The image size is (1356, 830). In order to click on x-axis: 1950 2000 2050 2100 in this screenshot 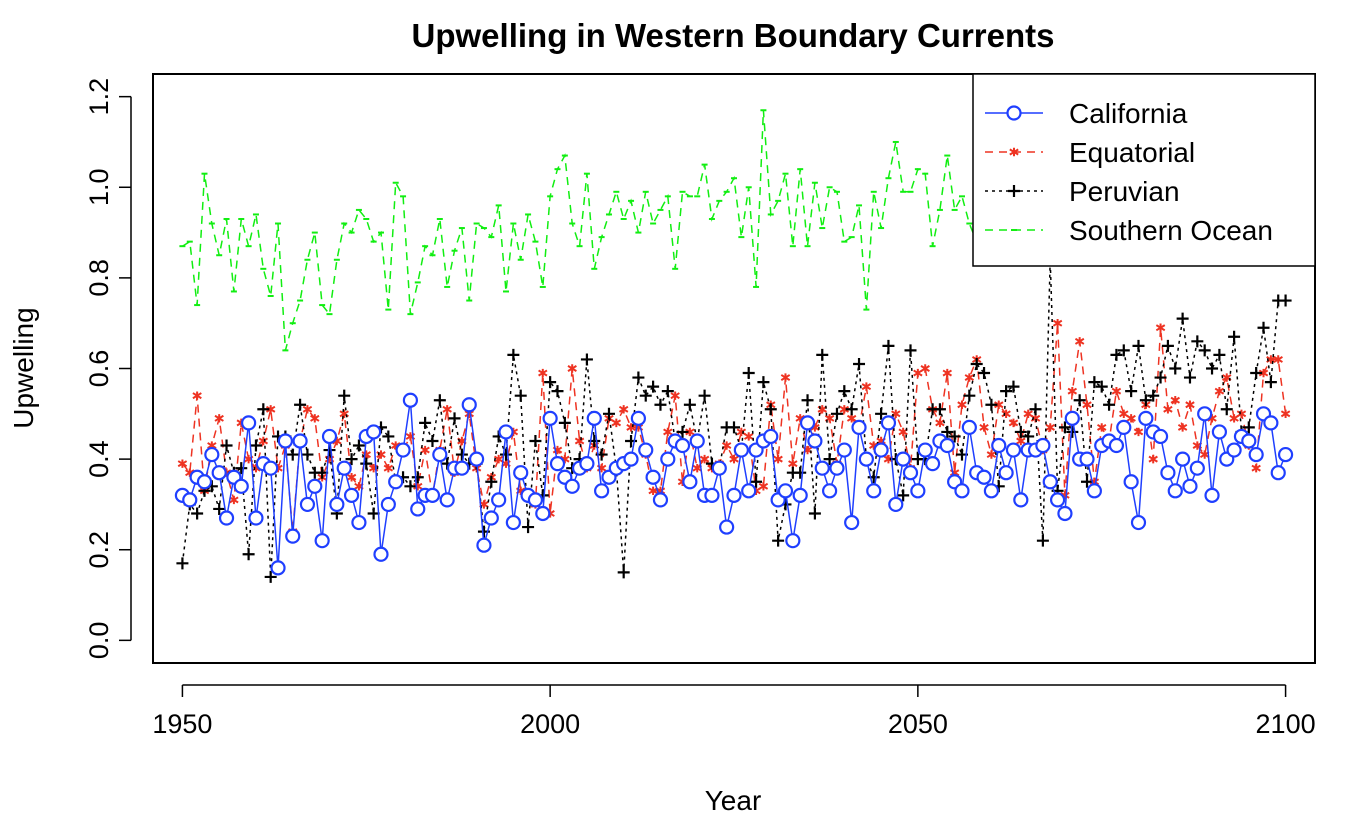, I will do `click(734, 711)`.